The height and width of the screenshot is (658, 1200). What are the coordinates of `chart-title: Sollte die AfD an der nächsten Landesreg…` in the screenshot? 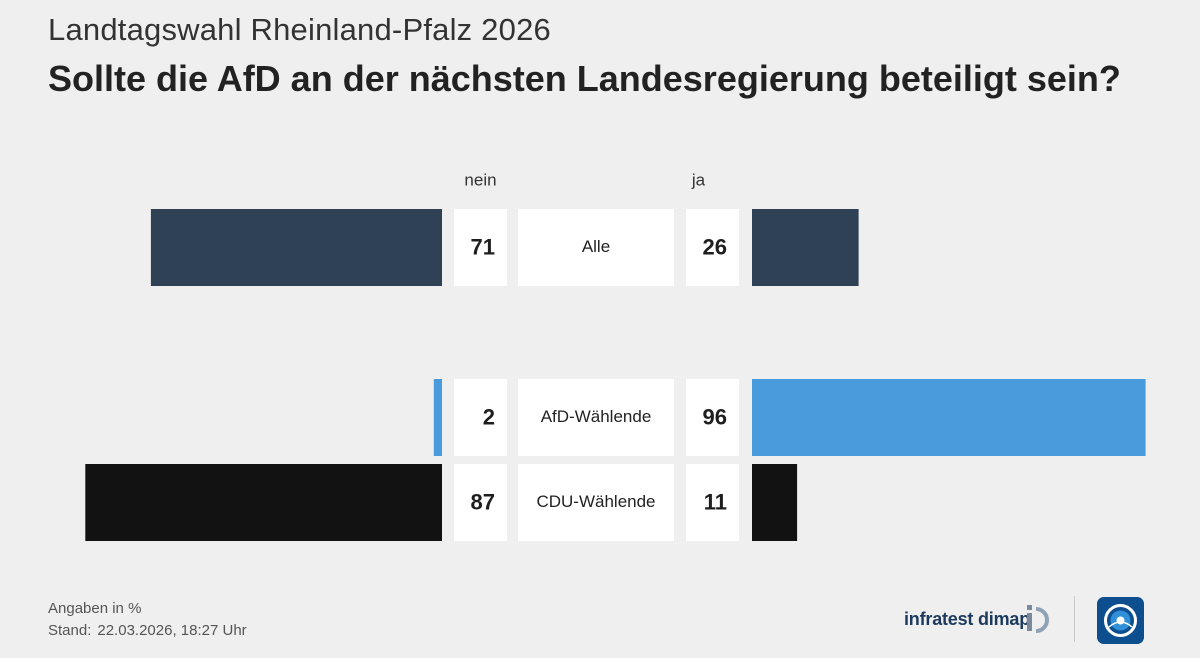 It's located at (584, 78).